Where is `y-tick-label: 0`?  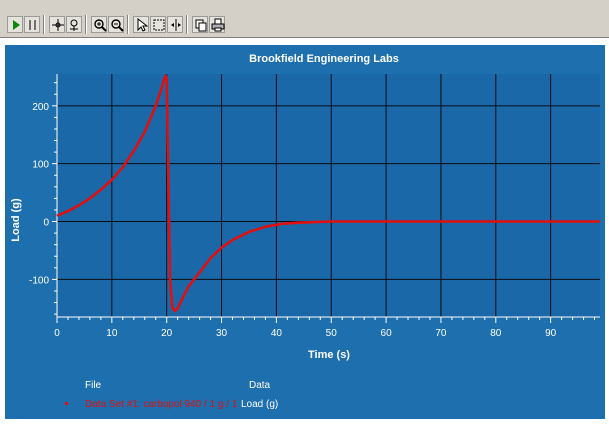 y-tick-label: 0 is located at coordinates (46, 223).